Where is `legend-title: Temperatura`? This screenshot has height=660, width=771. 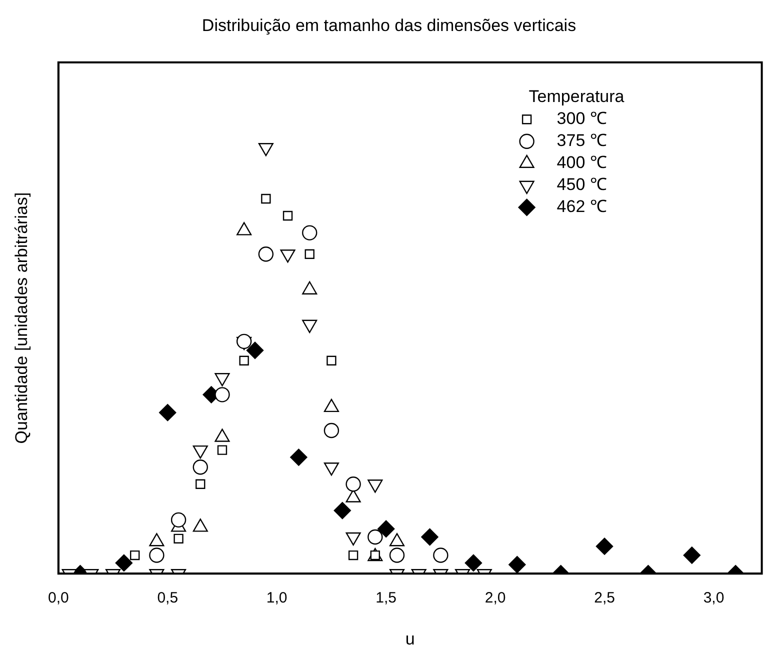 legend-title: Temperatura is located at coordinates (576, 96).